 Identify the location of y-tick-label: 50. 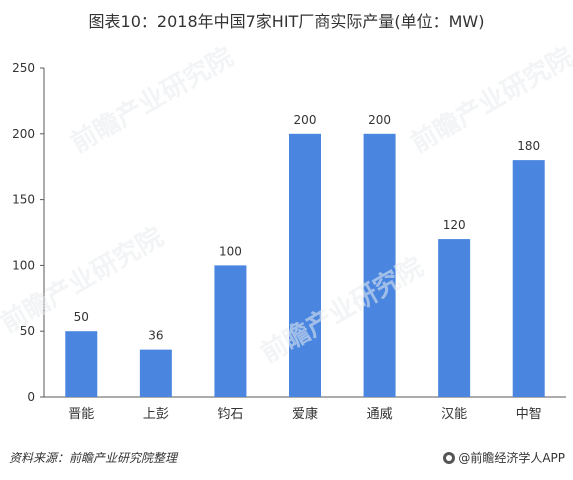
(27, 331).